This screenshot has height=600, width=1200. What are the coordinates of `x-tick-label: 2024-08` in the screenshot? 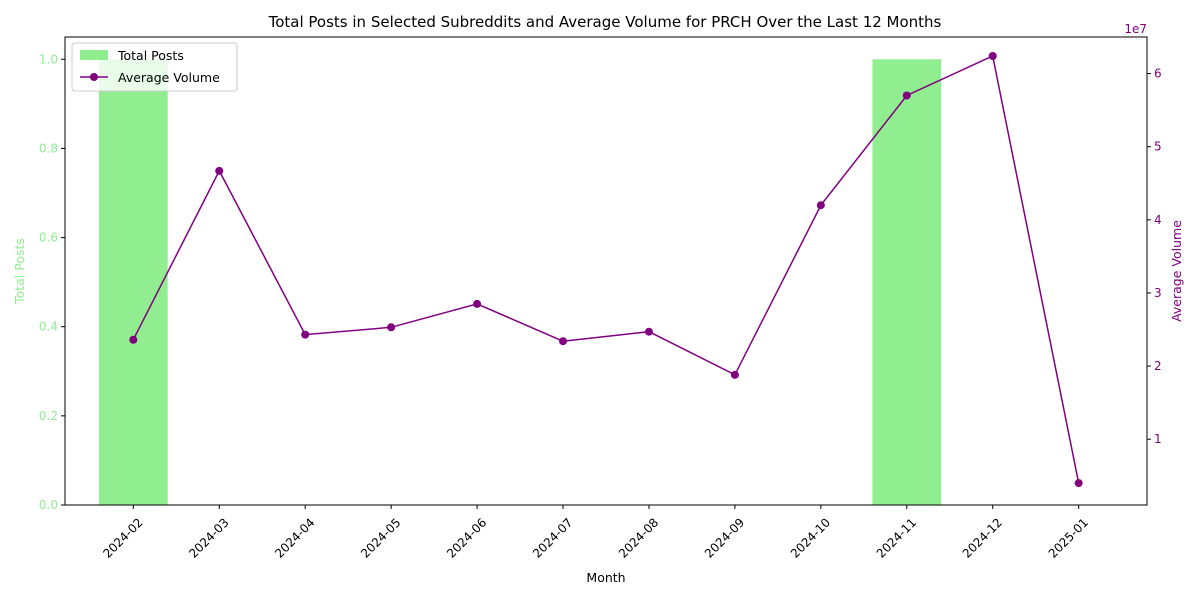 It's located at (638, 537).